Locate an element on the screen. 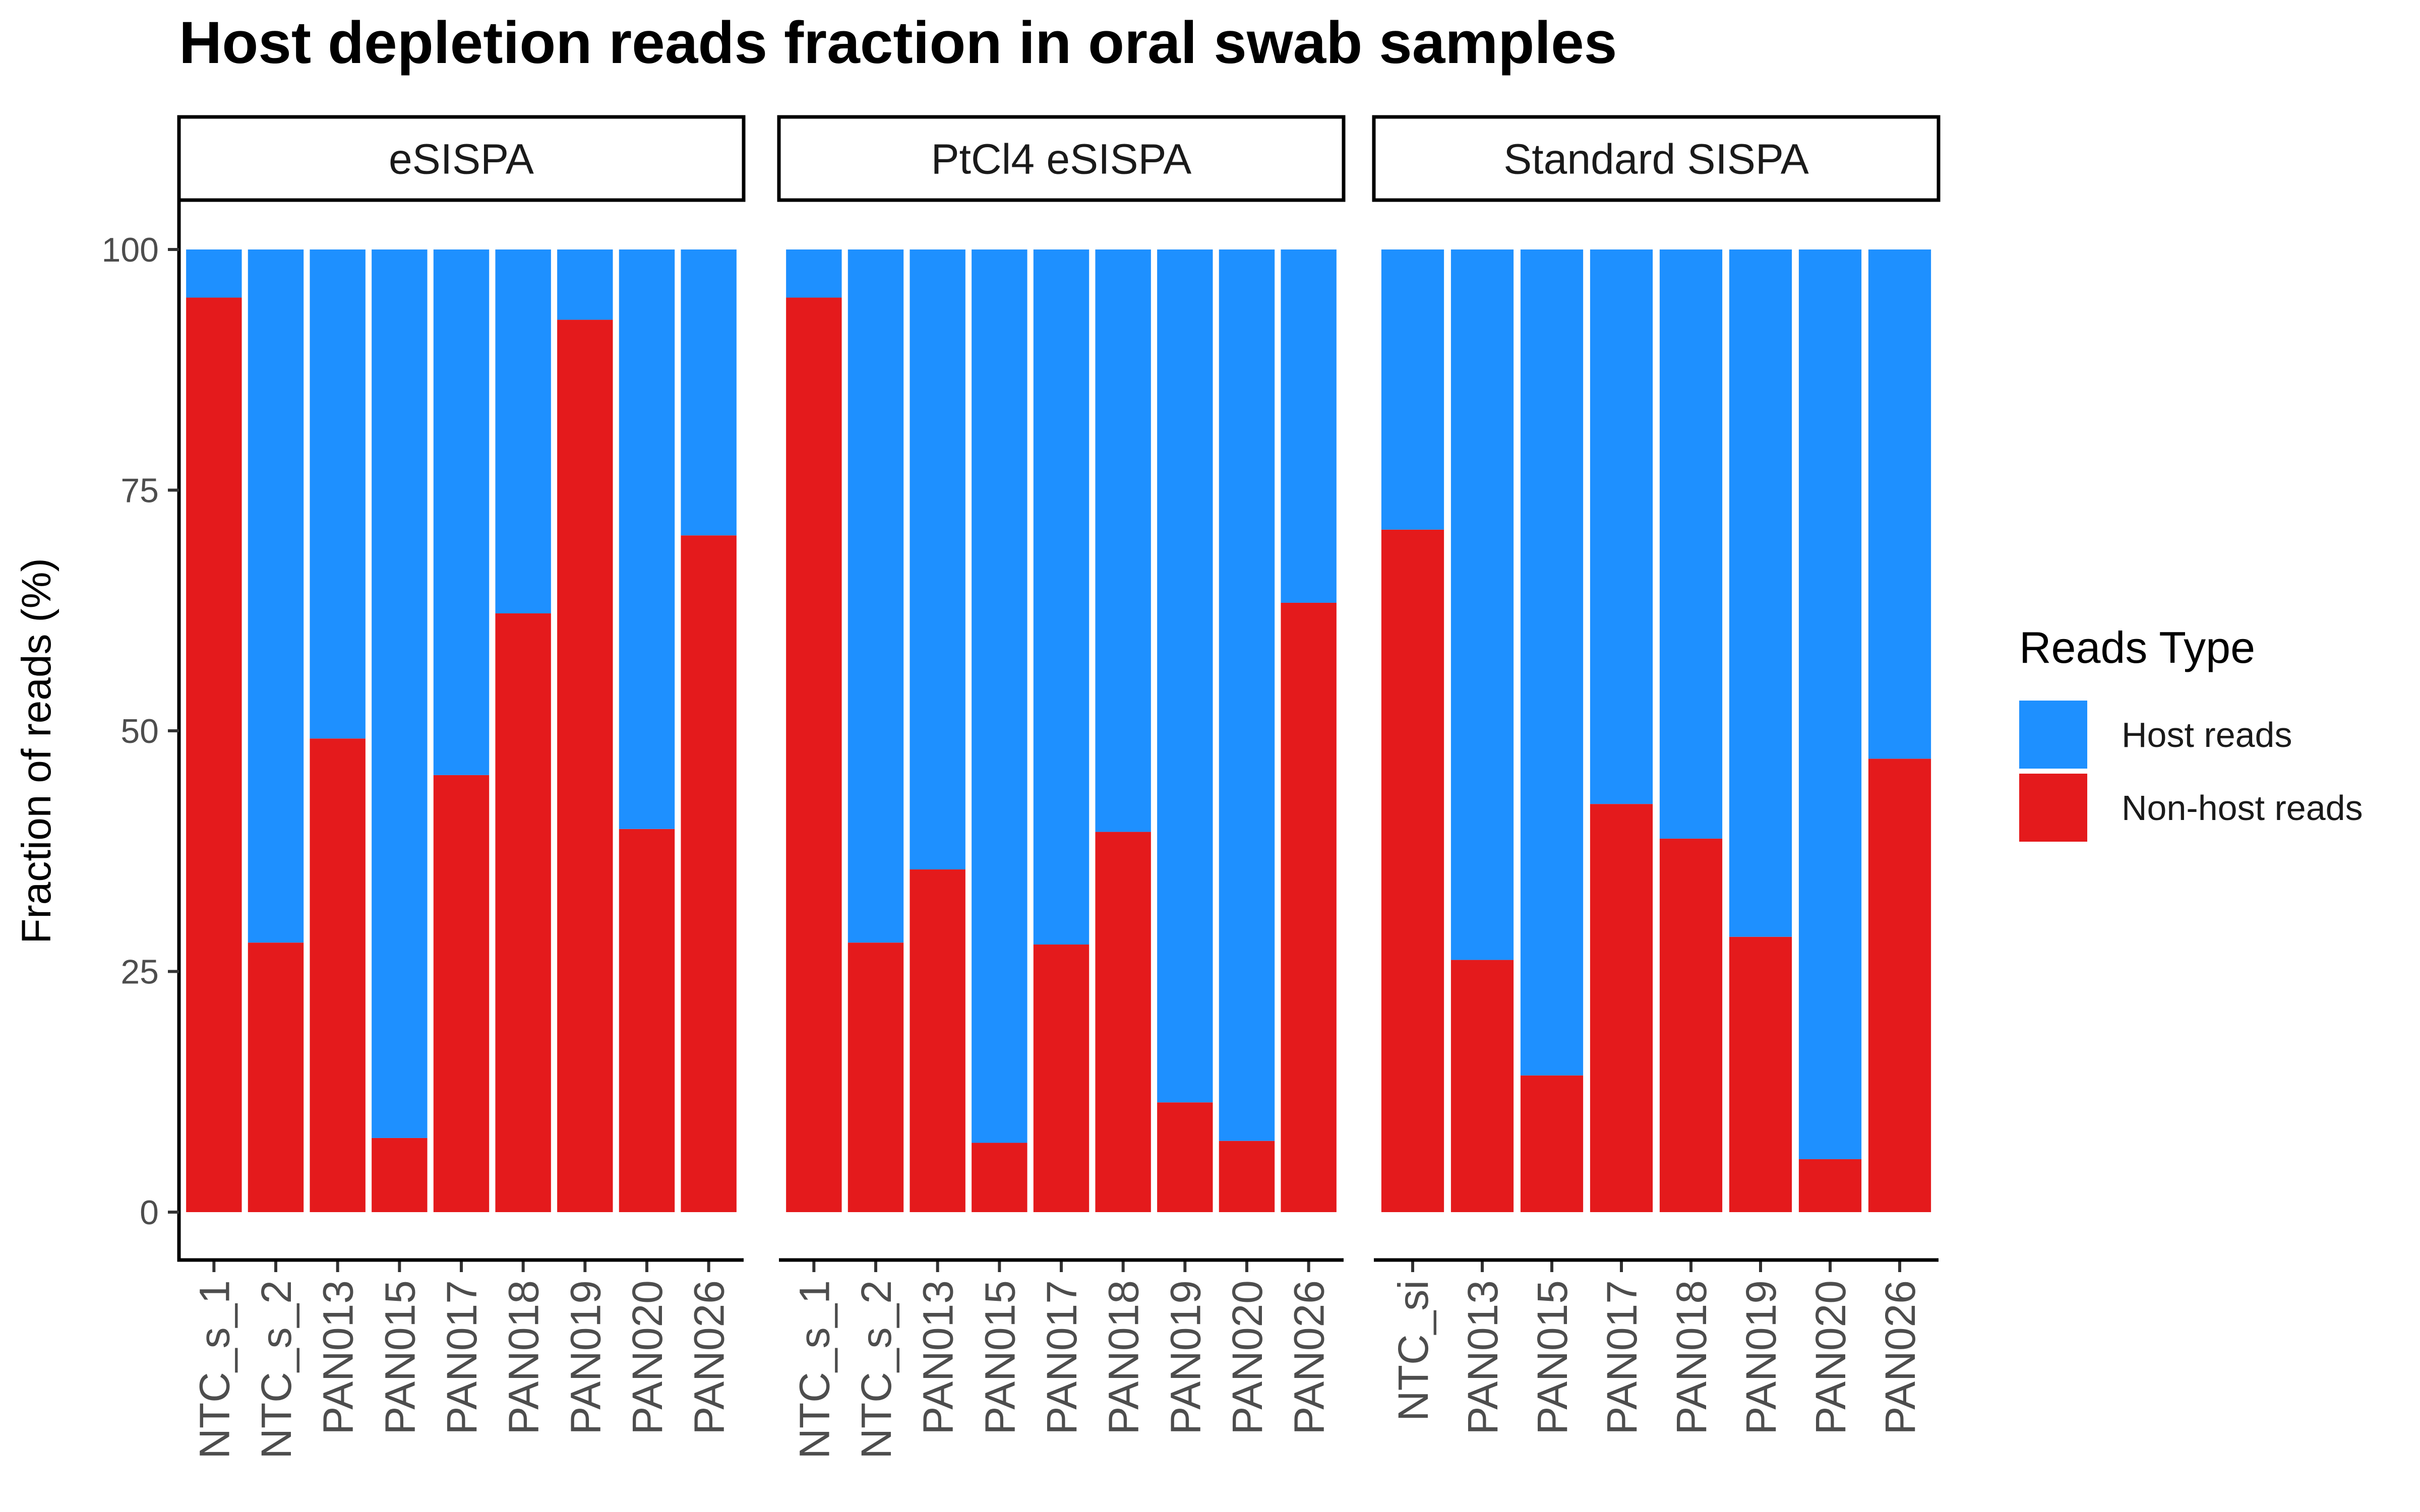  facet-strip-label: Standard SISPA is located at coordinates (1655, 159).